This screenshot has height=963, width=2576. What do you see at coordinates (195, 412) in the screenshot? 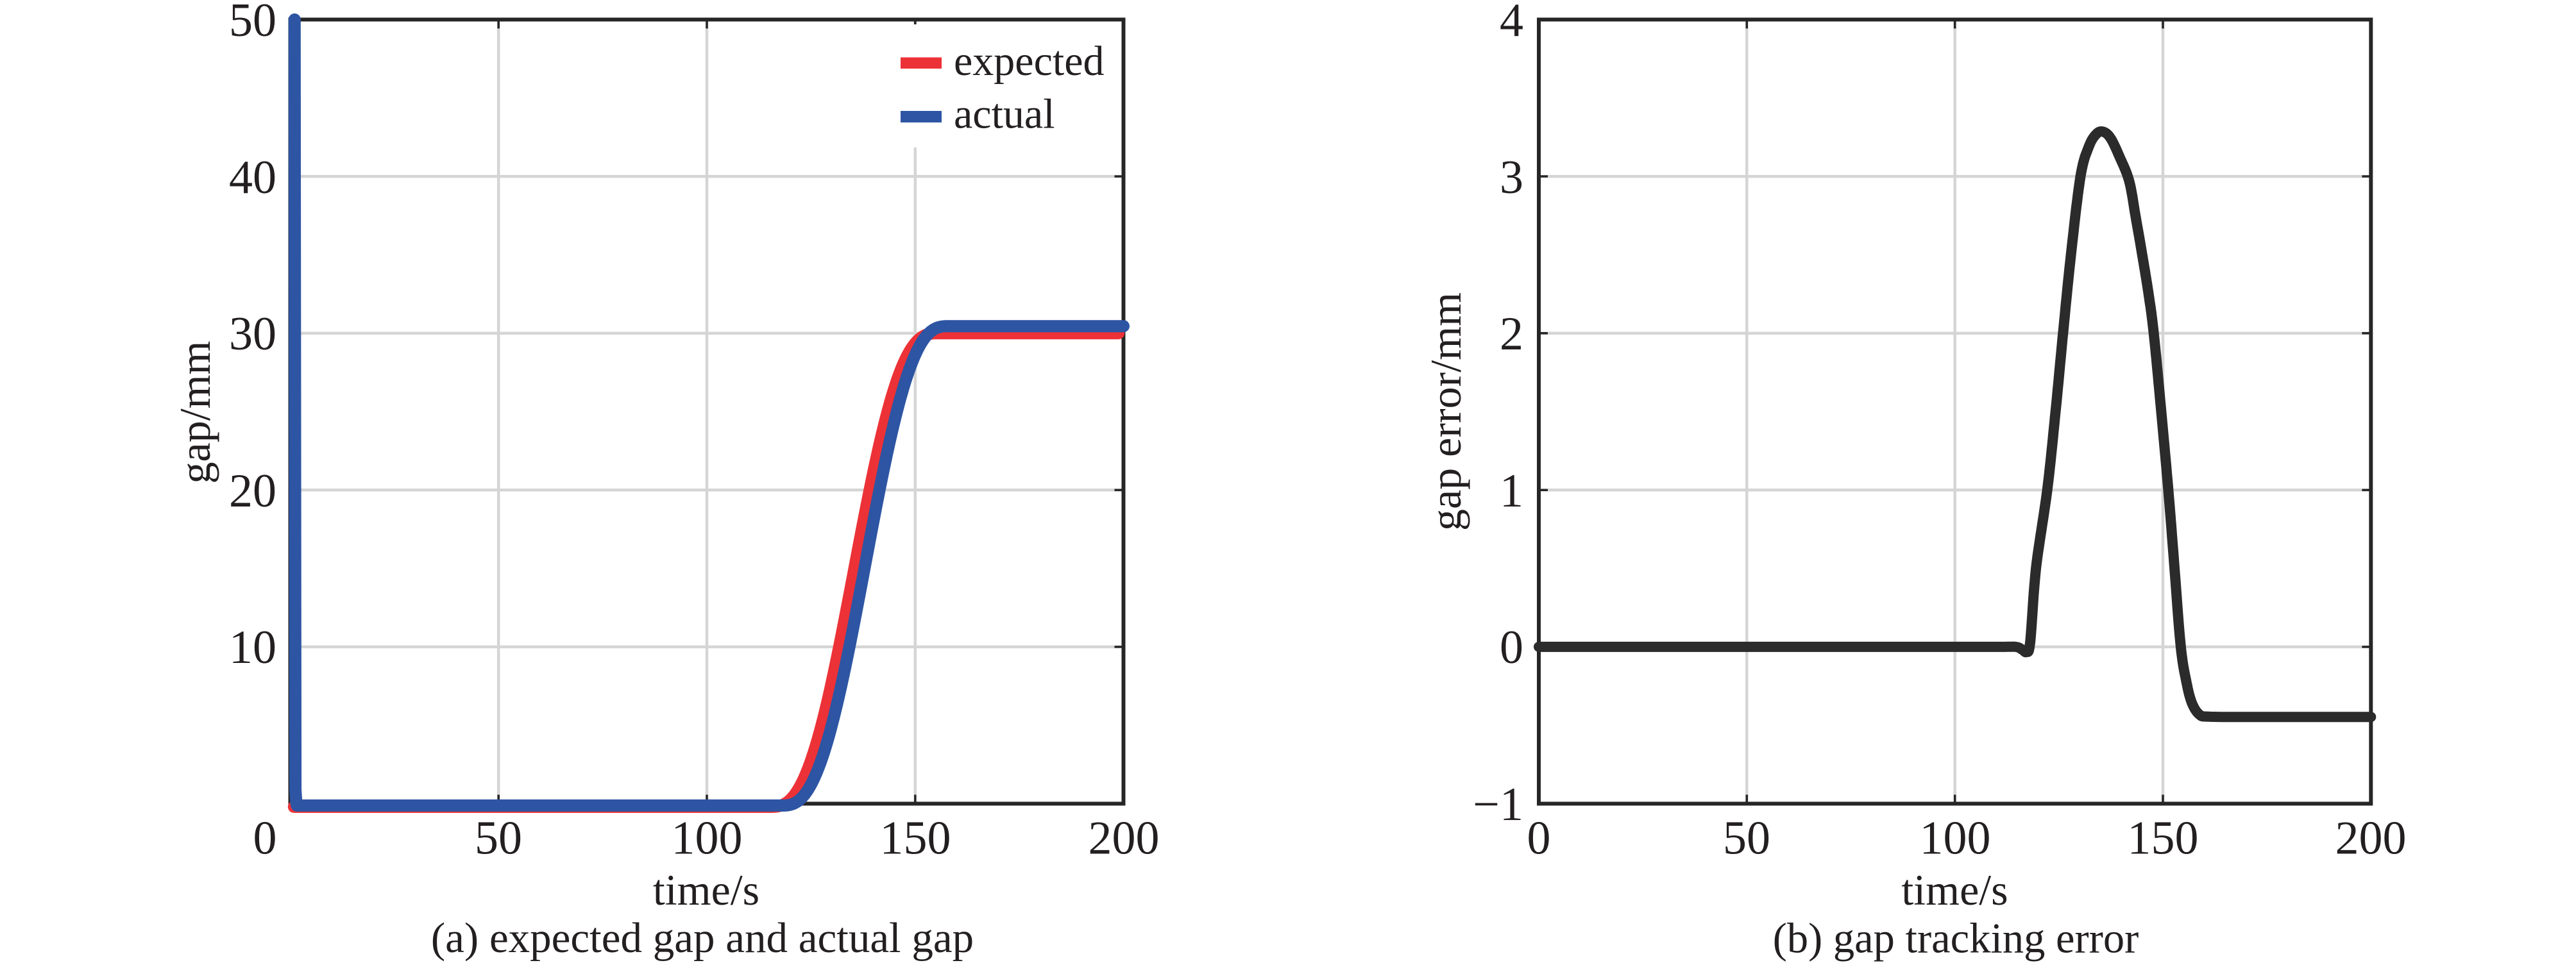
I see `svg-text: gap/mm` at bounding box center [195, 412].